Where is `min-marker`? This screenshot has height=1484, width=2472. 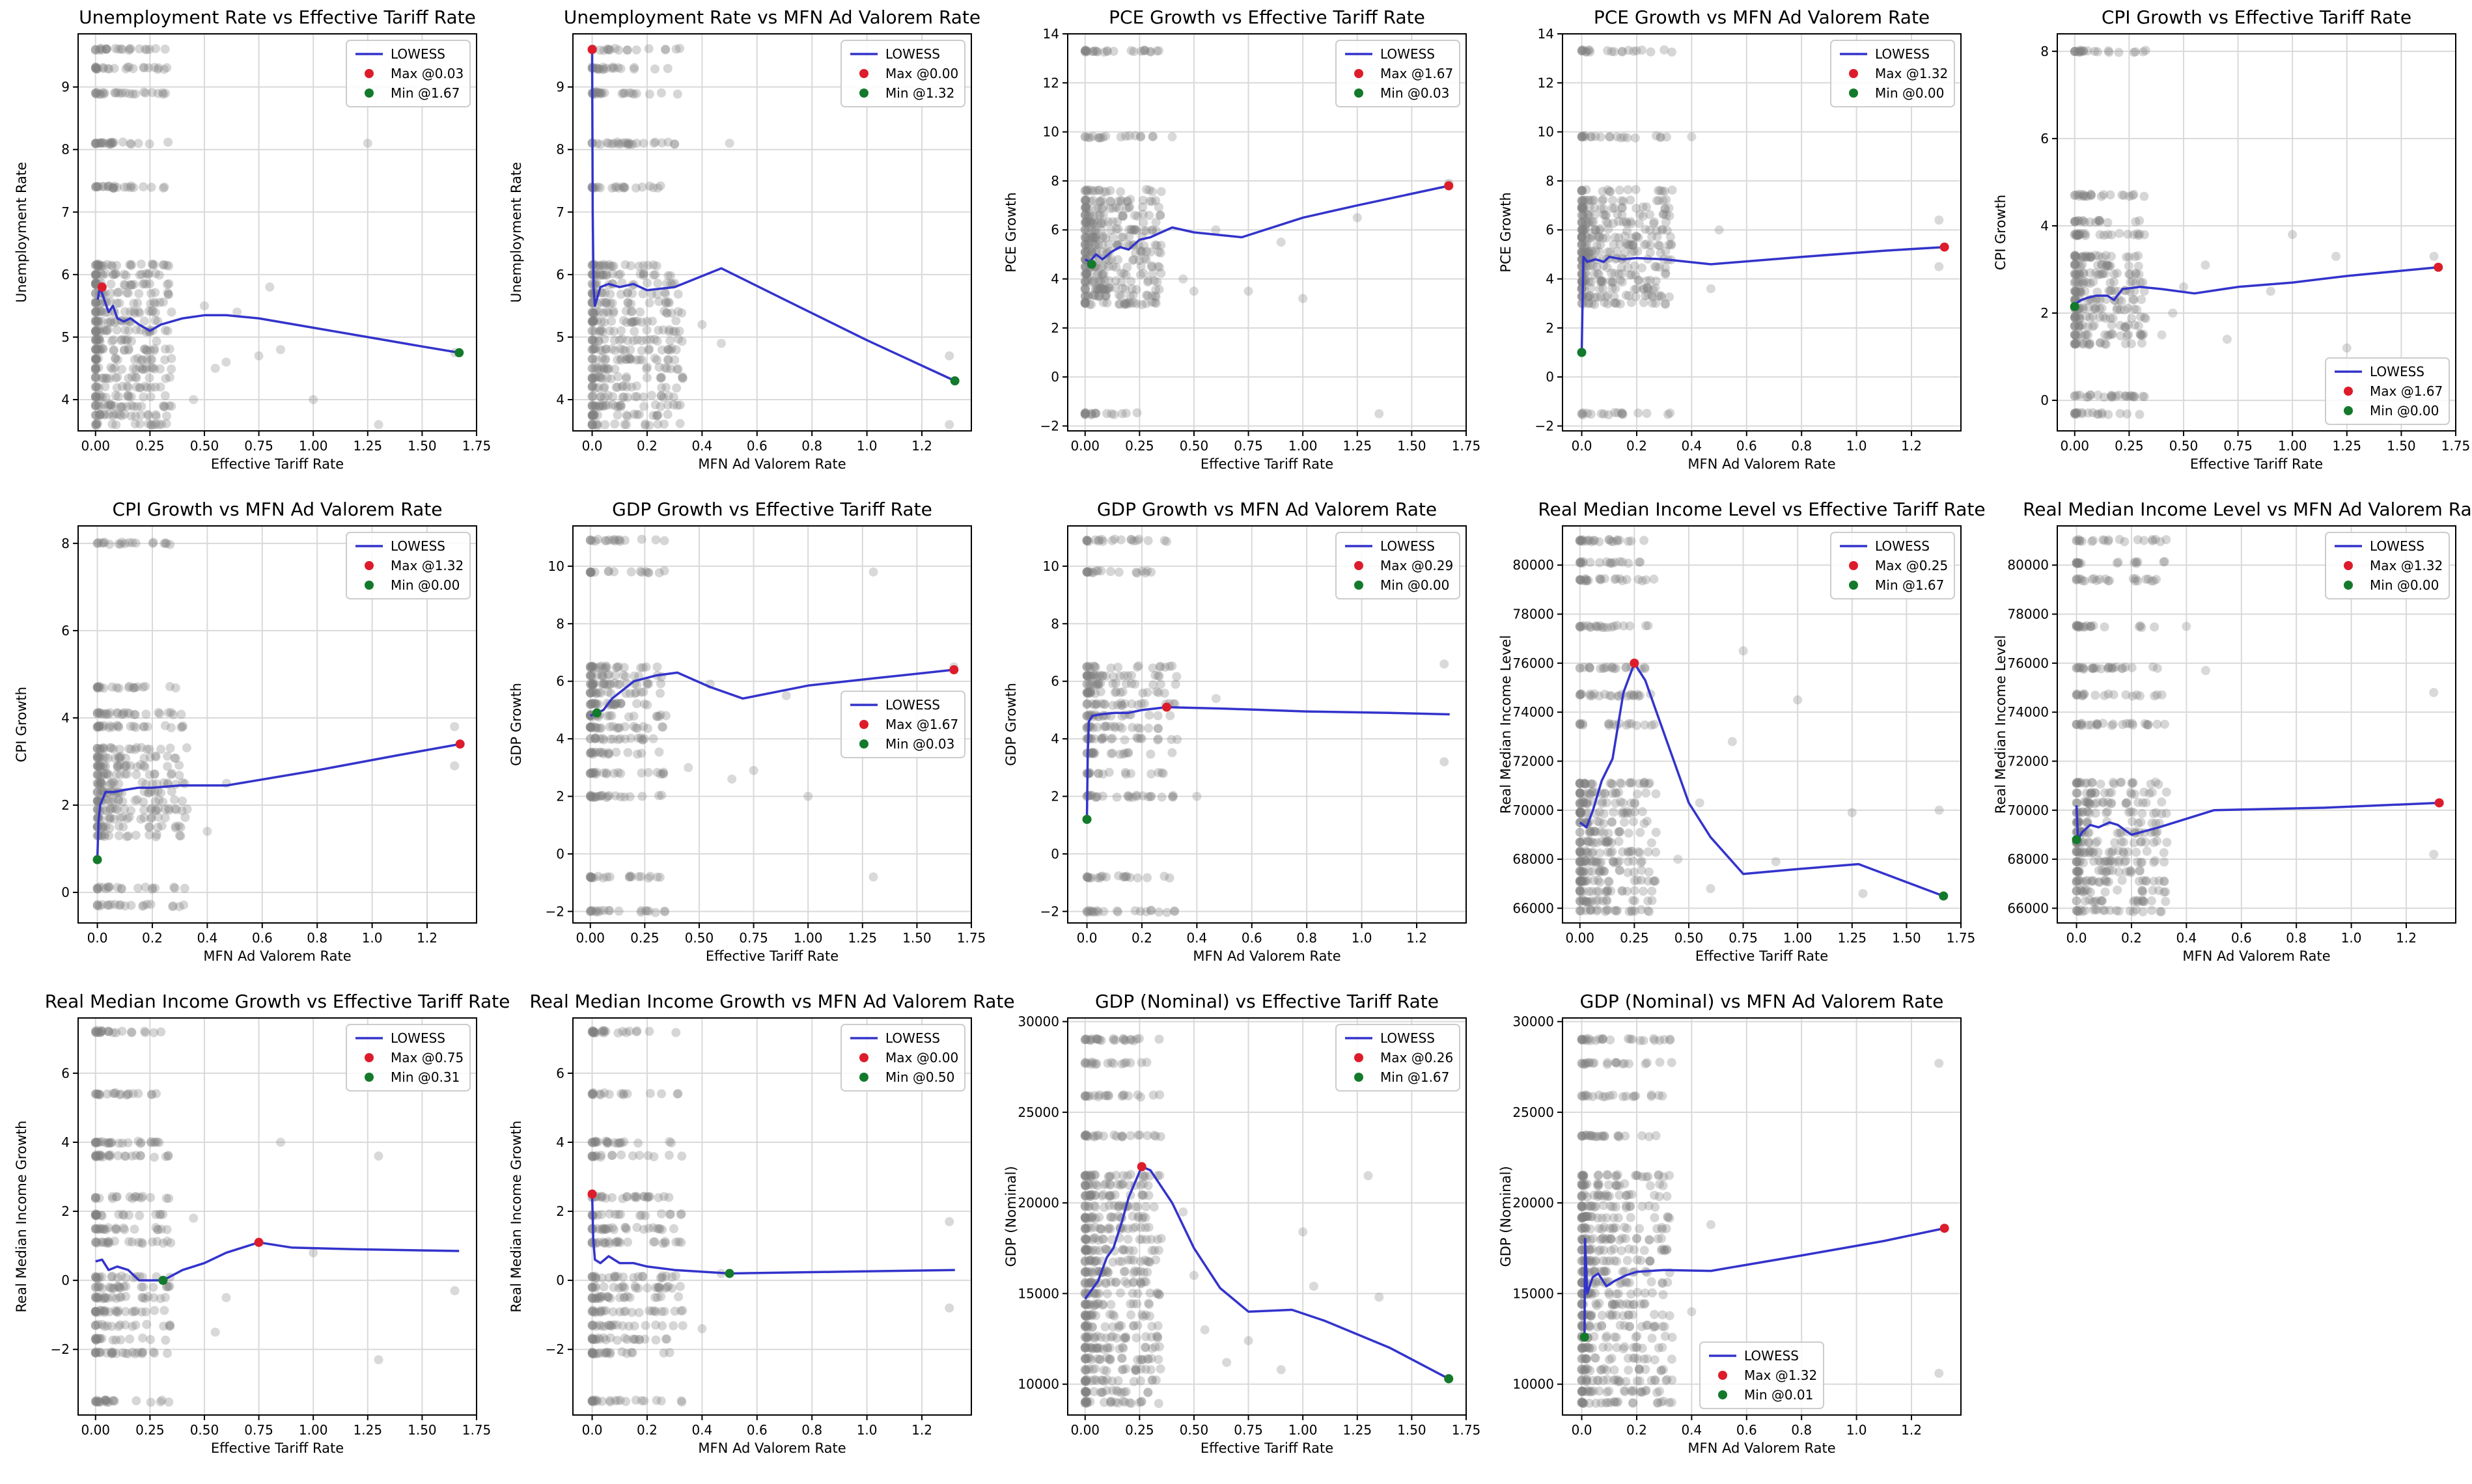 min-marker is located at coordinates (2076, 839).